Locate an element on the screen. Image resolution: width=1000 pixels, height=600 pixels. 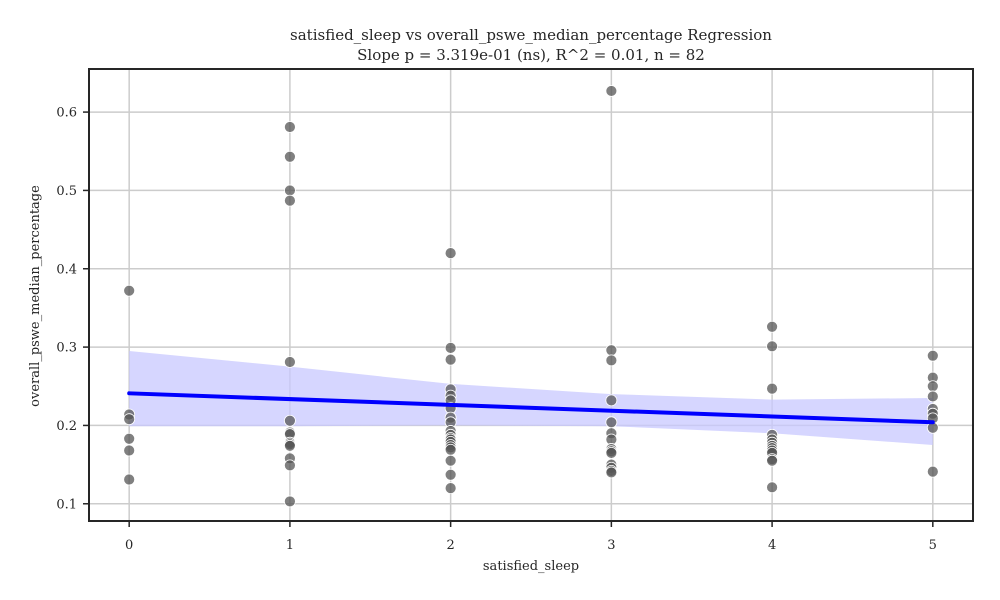
x-tick-label: 3 is located at coordinates (611, 545).